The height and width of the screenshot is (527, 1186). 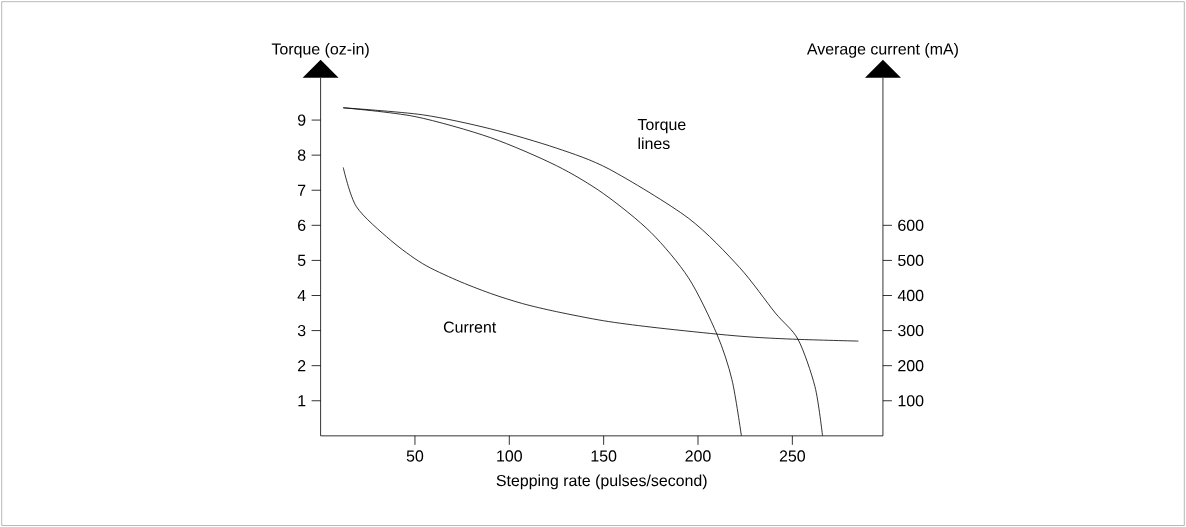 I want to click on x-tick-label: 100, so click(x=509, y=456).